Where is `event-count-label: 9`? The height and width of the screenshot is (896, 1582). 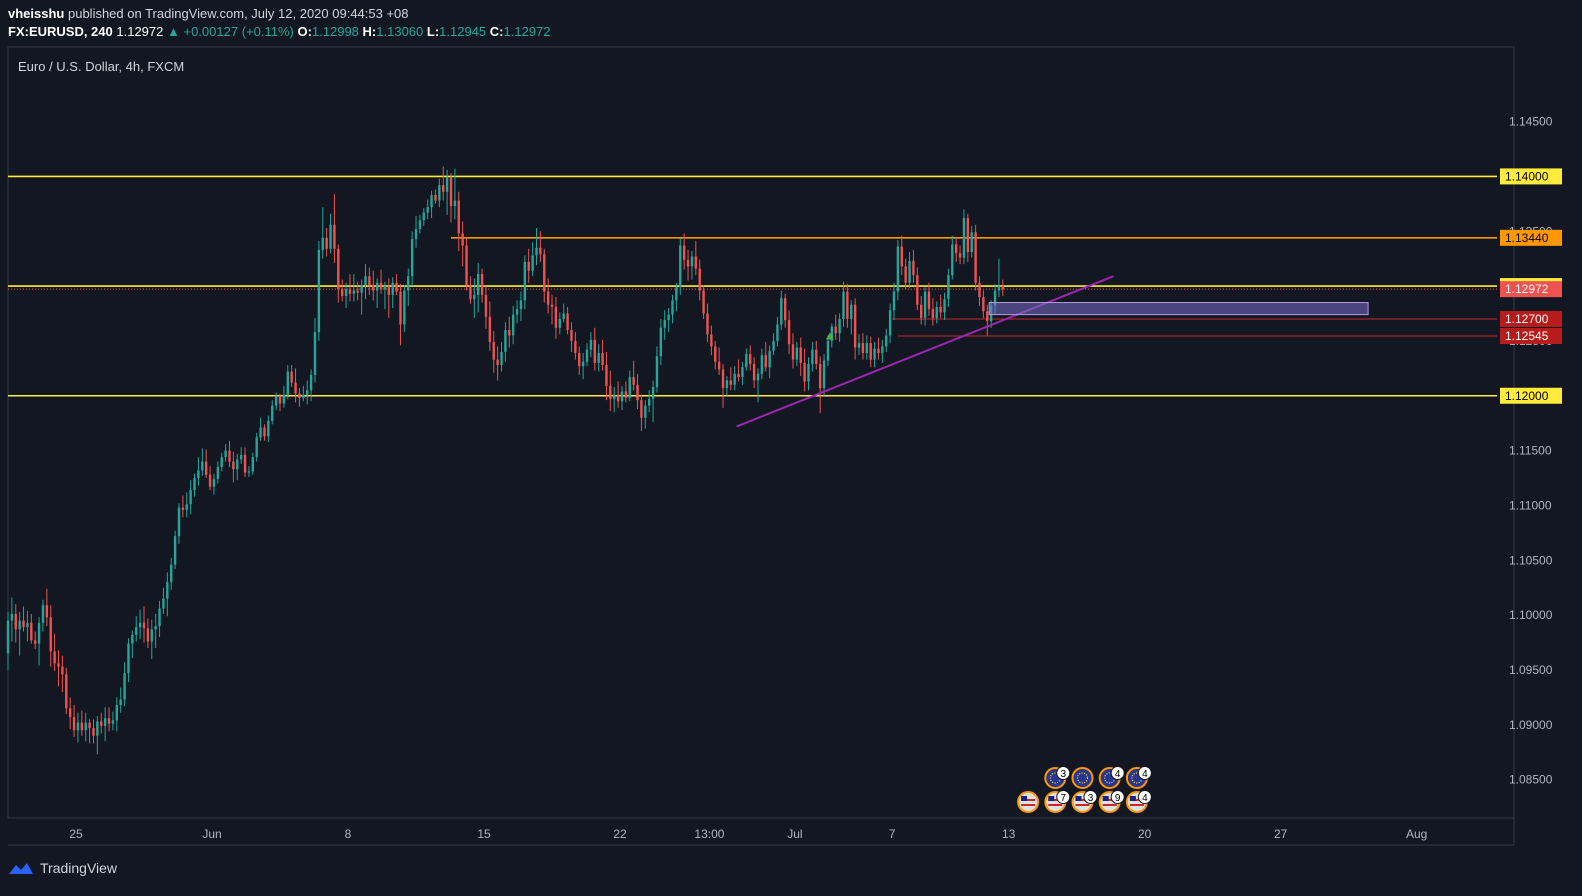 event-count-label: 9 is located at coordinates (1118, 798).